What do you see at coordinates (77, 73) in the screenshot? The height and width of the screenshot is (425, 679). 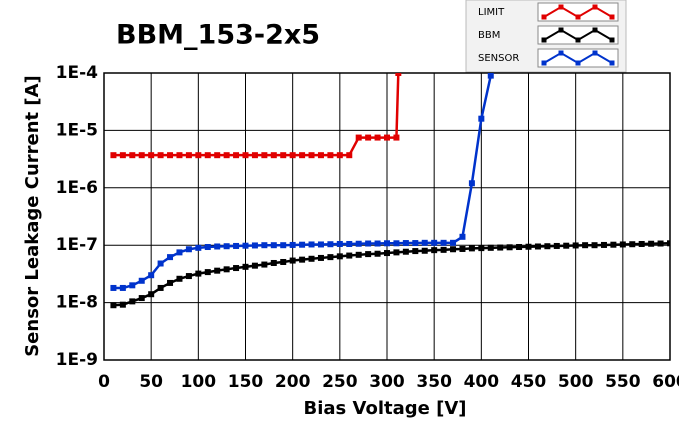 I see `y-tick-label: 1E-4` at bounding box center [77, 73].